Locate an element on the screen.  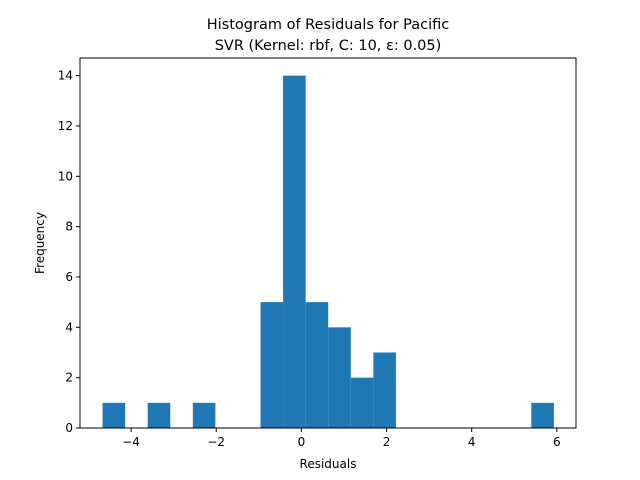
y-tick-label: 4 is located at coordinates (69, 327).